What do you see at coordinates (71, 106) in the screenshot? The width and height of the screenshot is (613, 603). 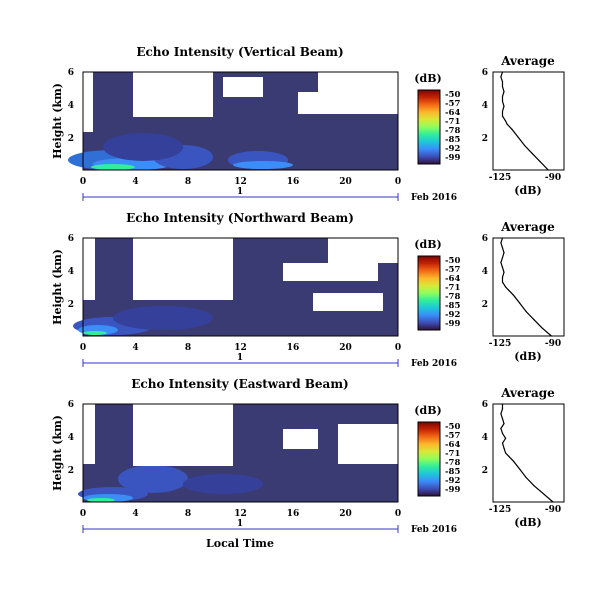 I see `heatmap-y-ticks: 6 4 2` at bounding box center [71, 106].